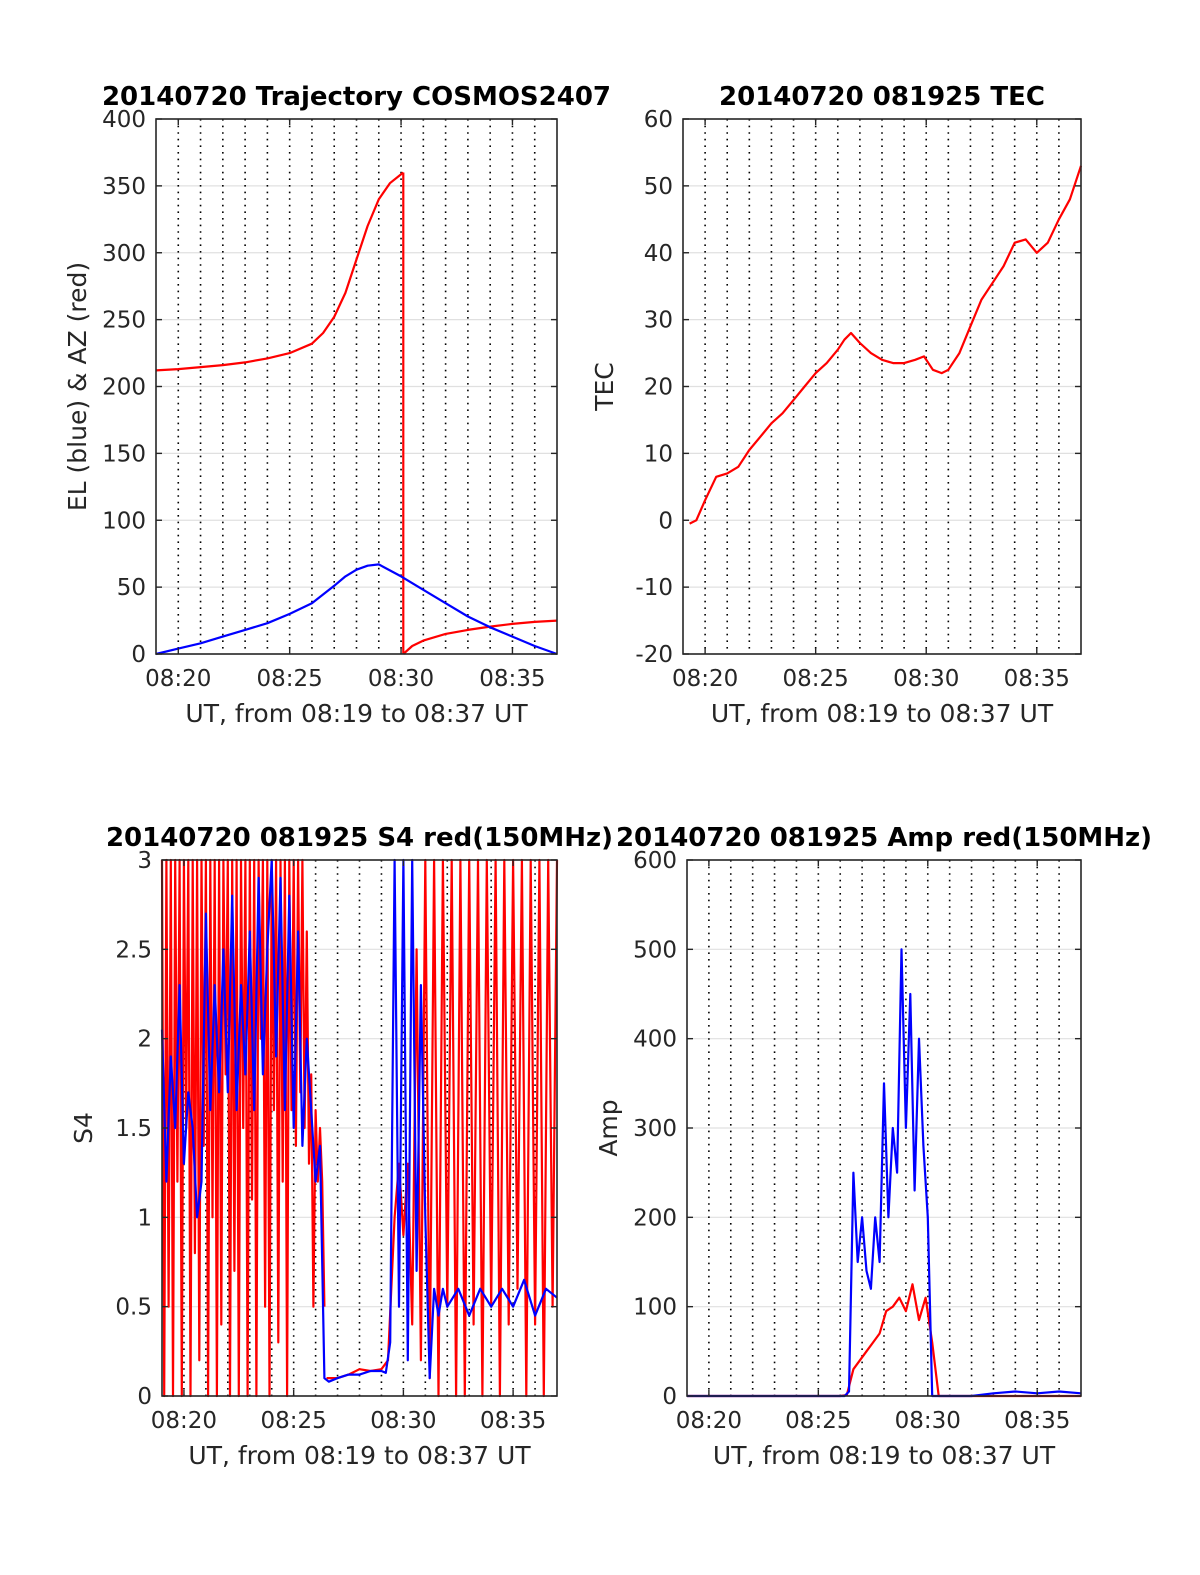  Describe the element at coordinates (658, 454) in the screenshot. I see `y-tick-label: 10` at that location.